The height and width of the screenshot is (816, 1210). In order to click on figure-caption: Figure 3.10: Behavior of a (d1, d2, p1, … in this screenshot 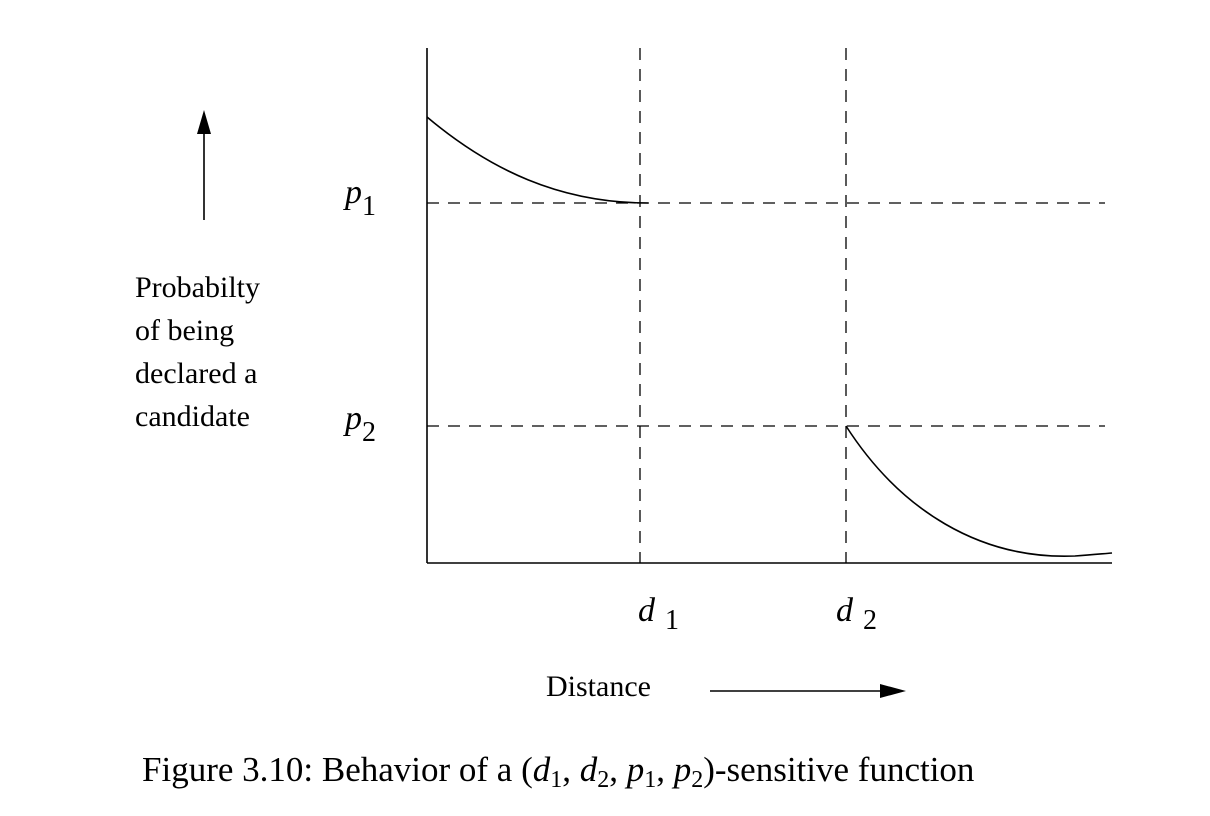, I will do `click(558, 771)`.